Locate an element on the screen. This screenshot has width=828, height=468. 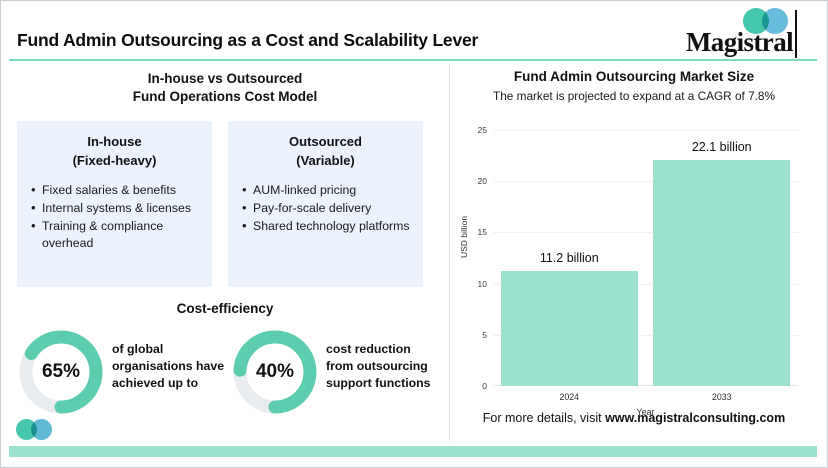
left-panel-title-line1: In-house vs Outsourced is located at coordinates (225, 78).